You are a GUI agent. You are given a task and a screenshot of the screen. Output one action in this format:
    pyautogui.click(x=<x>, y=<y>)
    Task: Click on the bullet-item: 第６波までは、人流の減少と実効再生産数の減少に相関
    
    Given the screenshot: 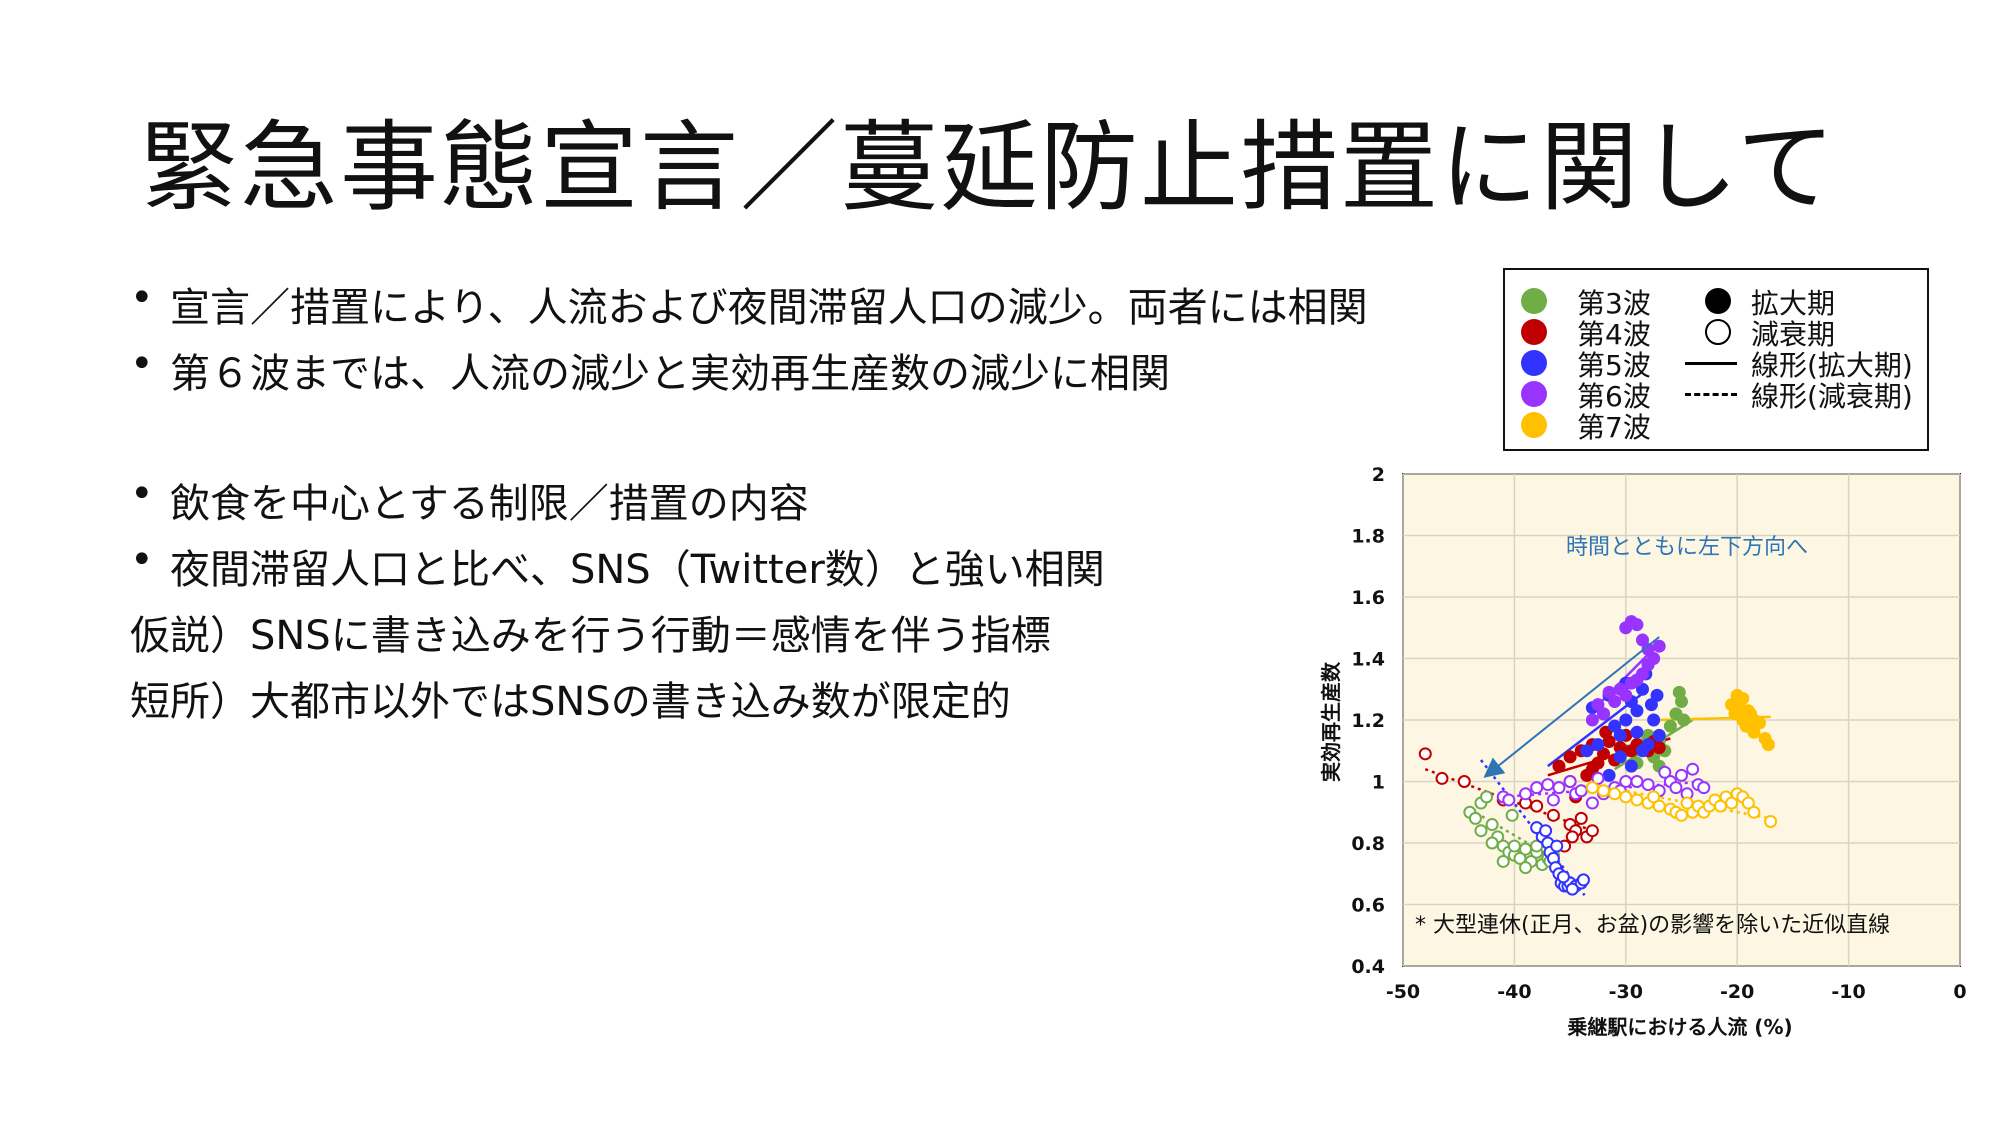 What is the action you would take?
    pyautogui.click(x=650, y=370)
    